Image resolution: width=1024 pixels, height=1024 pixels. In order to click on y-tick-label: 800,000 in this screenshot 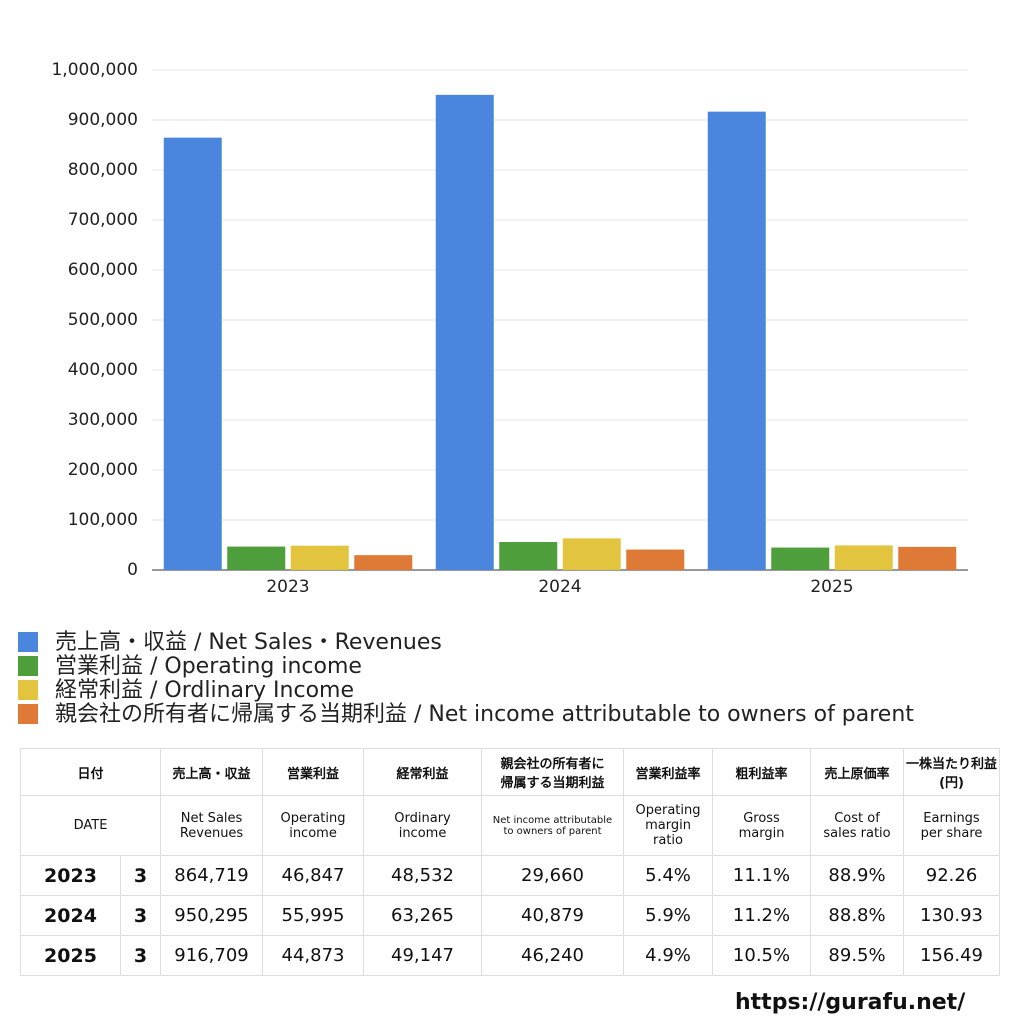, I will do `click(103, 170)`.